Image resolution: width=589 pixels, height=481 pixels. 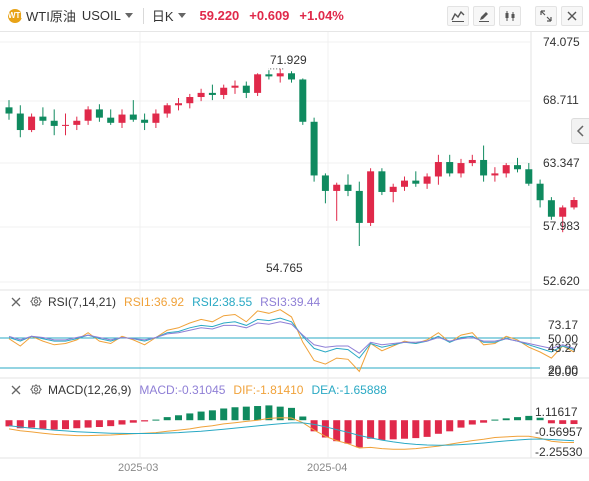 I want to click on high-annotation: 71.929, so click(x=288, y=60).